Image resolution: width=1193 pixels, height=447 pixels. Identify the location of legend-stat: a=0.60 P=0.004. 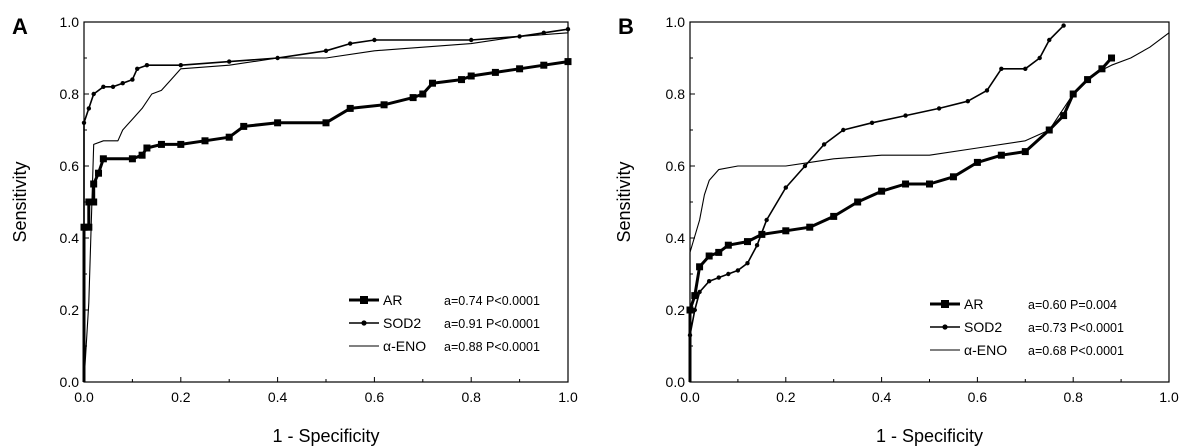
(1072, 305).